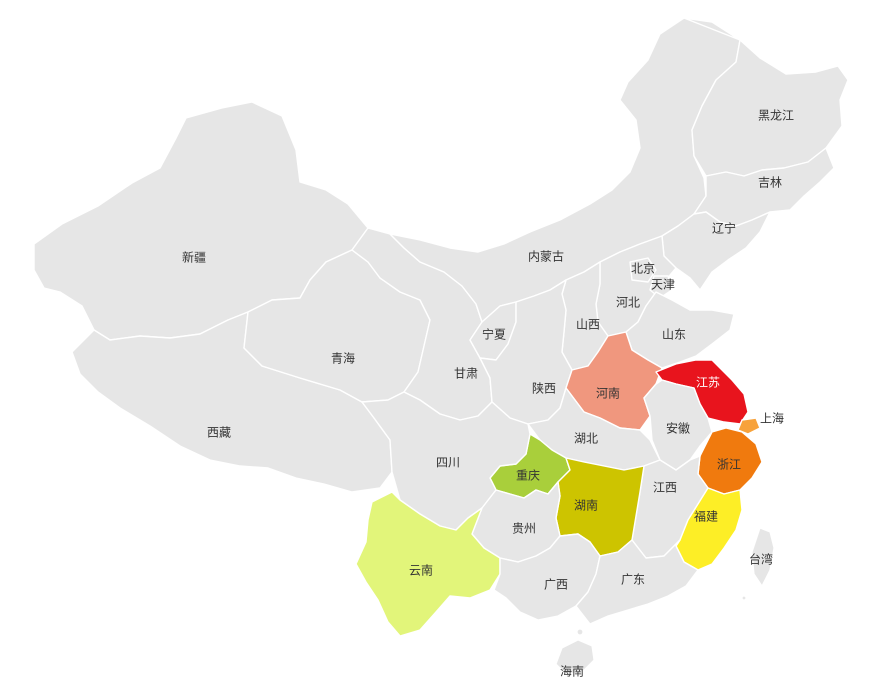 This screenshot has width=880, height=691. Describe the element at coordinates (428, 564) in the screenshot. I see `province-yunnan` at that location.